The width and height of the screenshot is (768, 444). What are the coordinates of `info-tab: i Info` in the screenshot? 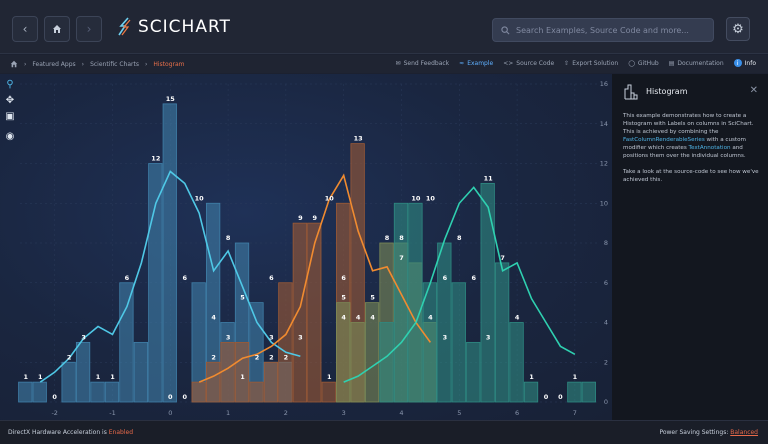 It's located at (744, 63).